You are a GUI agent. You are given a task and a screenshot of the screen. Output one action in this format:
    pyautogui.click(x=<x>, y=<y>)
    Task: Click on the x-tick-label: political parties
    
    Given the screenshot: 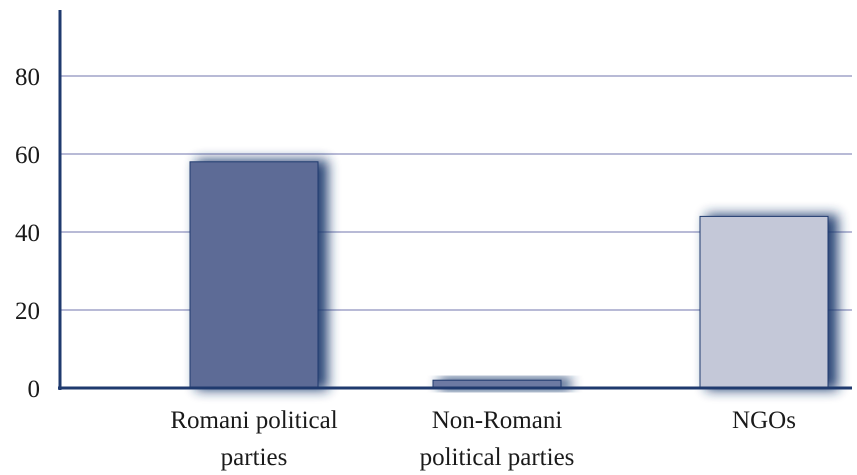 What is the action you would take?
    pyautogui.click(x=497, y=457)
    